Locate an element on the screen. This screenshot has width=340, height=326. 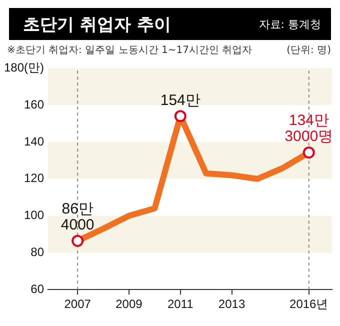
y-tick-label: 100 is located at coordinates (34, 215).